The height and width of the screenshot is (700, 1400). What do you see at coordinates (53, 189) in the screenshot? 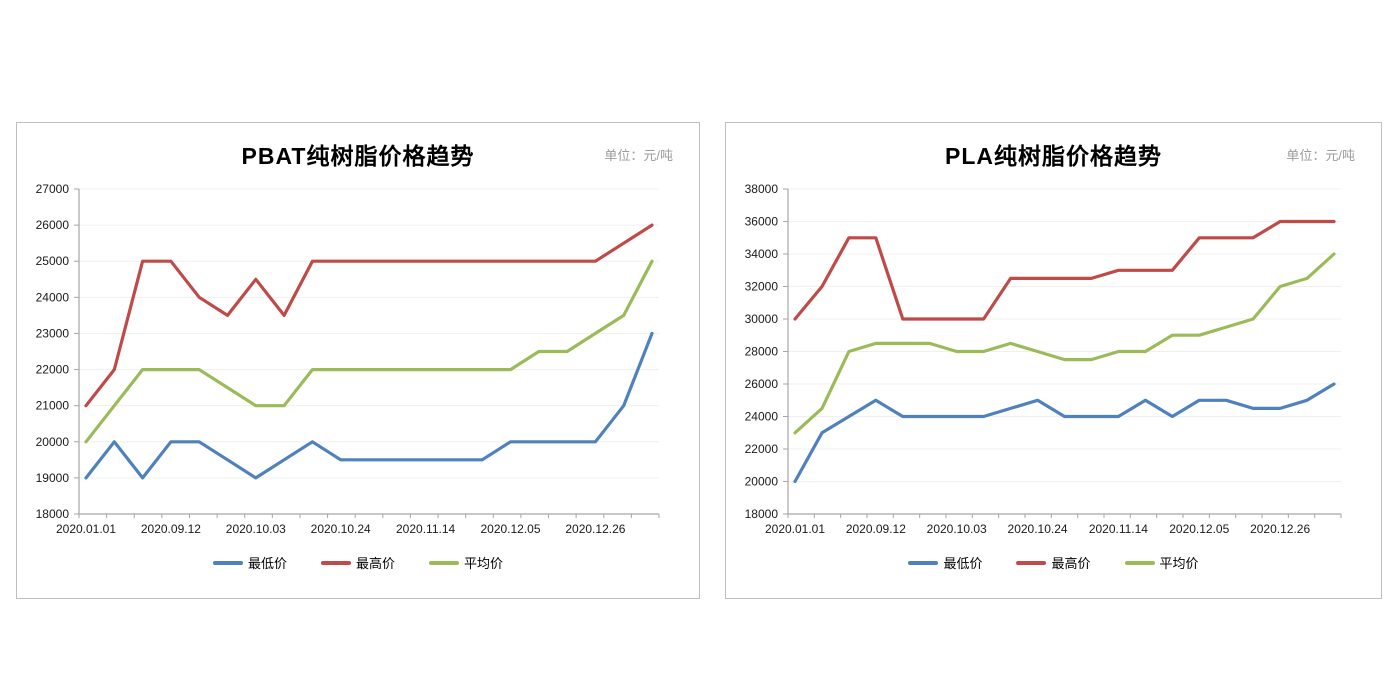
I see `y-axis-tick-label: 27000` at bounding box center [53, 189].